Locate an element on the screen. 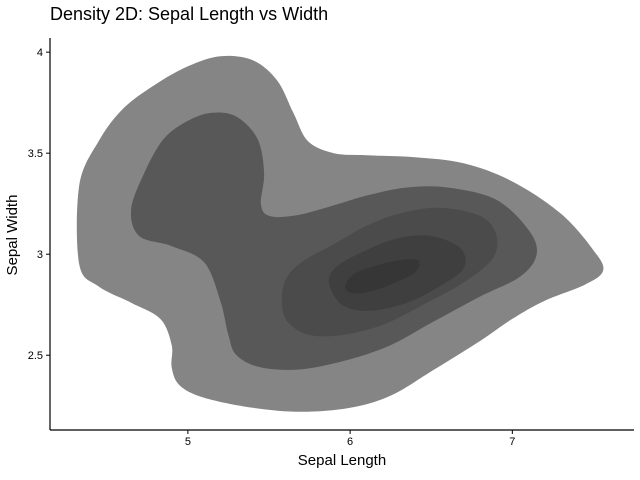 This screenshot has width=640, height=480. x-tick-label: 5 is located at coordinates (188, 442).